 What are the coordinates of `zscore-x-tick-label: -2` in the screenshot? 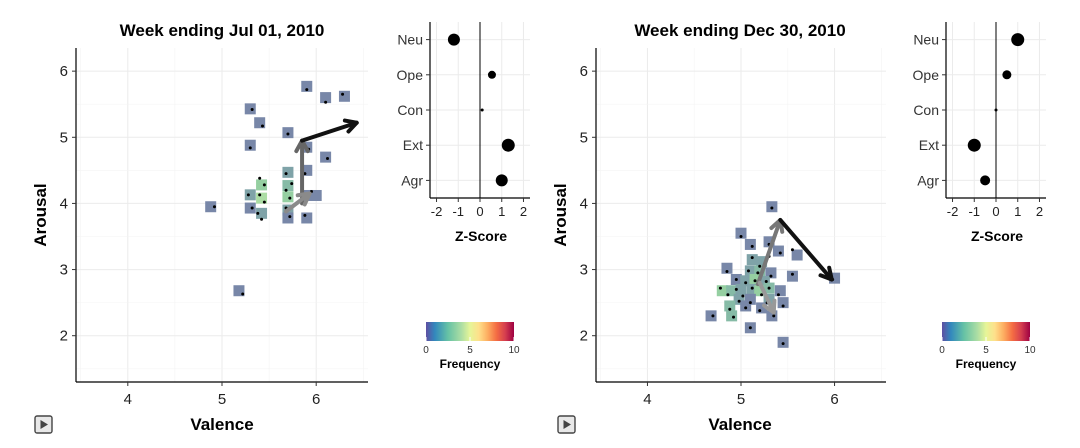 It's located at (953, 211).